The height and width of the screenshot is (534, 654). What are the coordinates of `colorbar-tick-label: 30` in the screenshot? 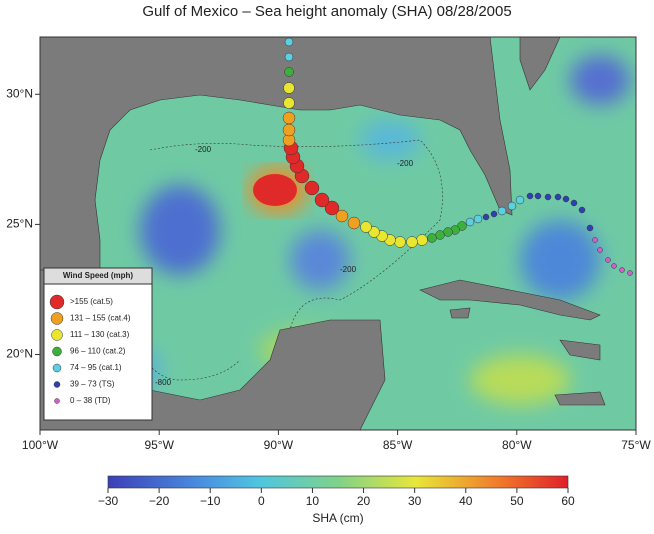 It's located at (415, 501).